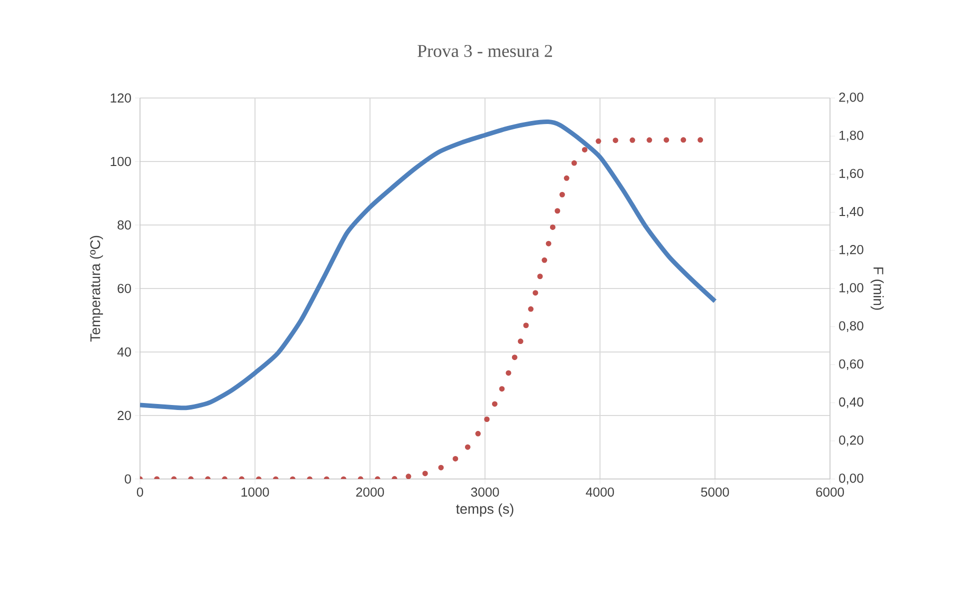 The image size is (957, 590). What do you see at coordinates (851, 479) in the screenshot?
I see `y2-tick-label: 0,00` at bounding box center [851, 479].